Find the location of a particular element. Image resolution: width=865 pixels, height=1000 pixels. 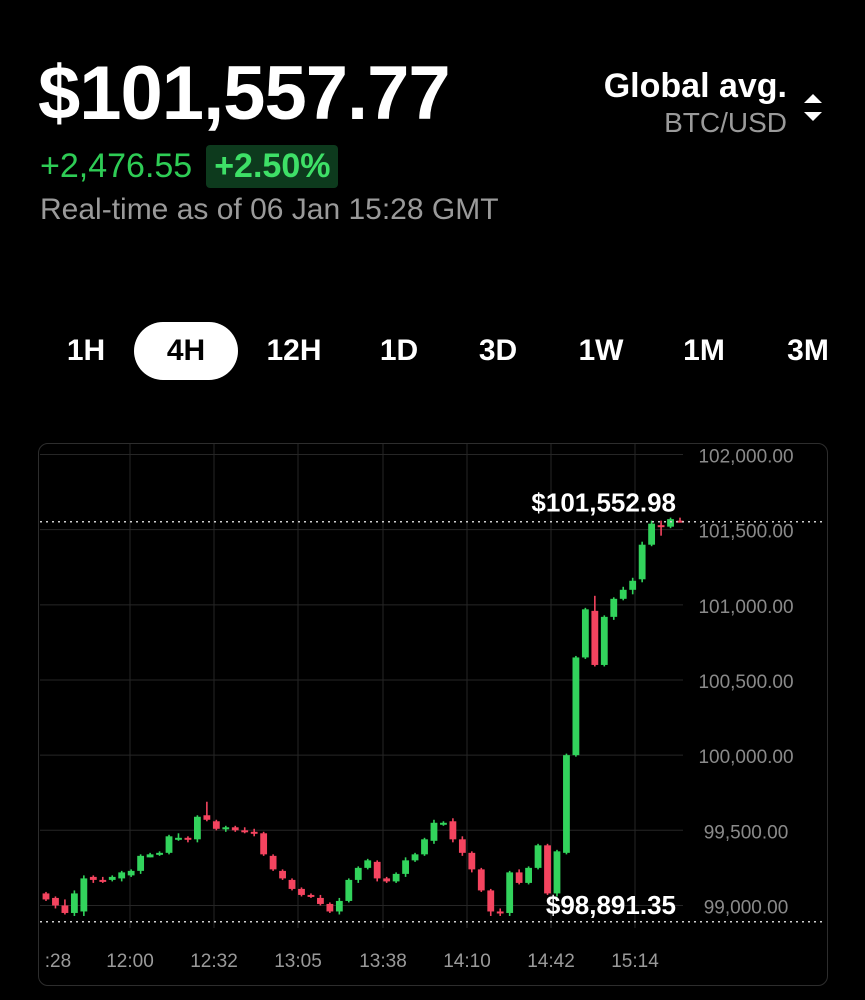

time-range-tabs: 1H 4H 12H 1D 3D 1W 1M 3M is located at coordinates (432, 351).